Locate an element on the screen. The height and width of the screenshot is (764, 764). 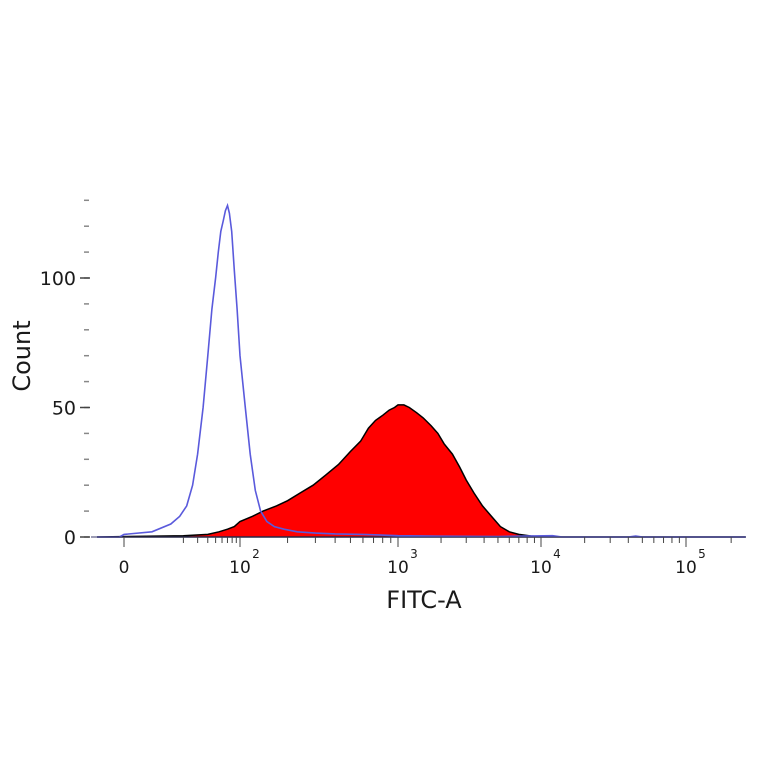
x-tick-exponent: 3 is located at coordinates (414, 554).